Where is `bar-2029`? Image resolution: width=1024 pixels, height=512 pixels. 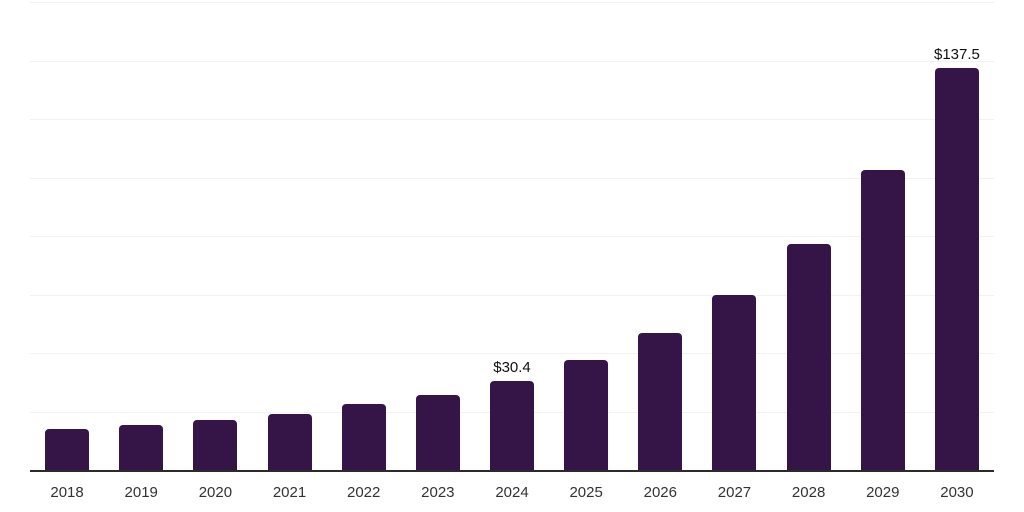
bar-2029 is located at coordinates (882, 319).